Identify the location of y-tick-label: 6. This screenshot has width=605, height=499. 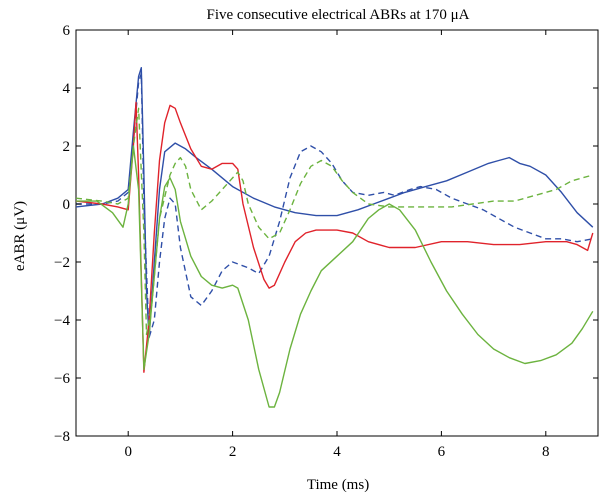
(67, 31).